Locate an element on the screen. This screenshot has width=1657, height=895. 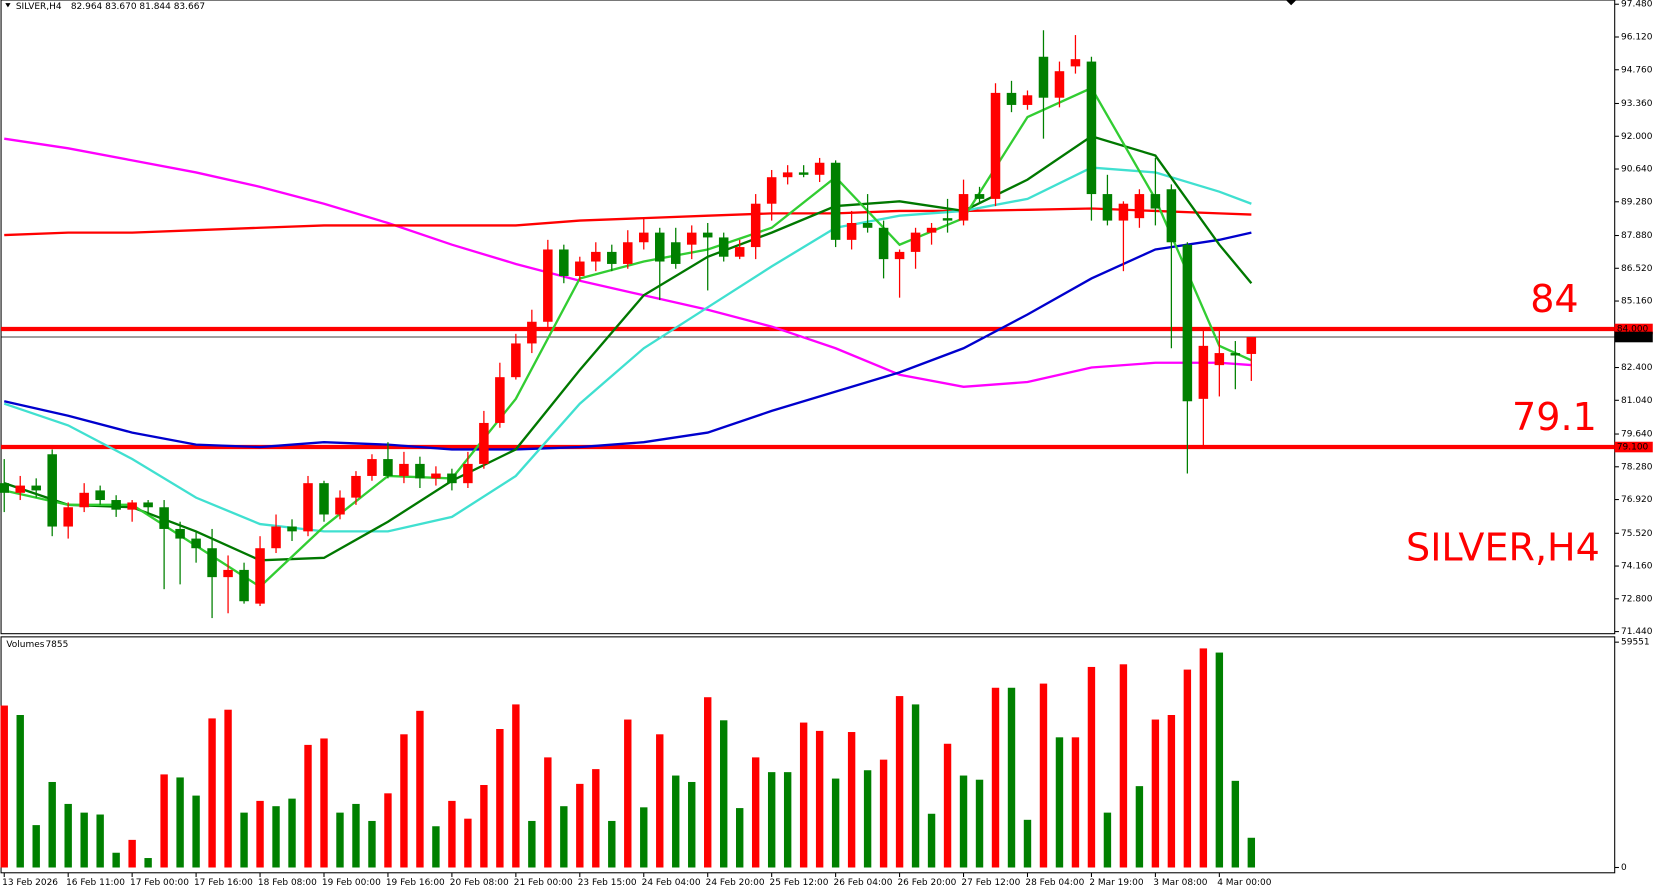
x-tick-label: 4 Mar 00:00 is located at coordinates (1244, 883).